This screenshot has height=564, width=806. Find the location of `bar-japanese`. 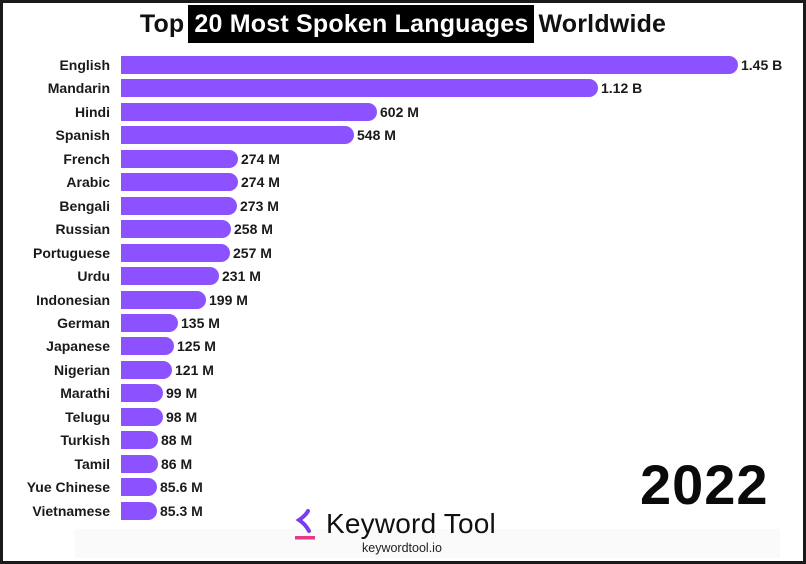

bar-japanese is located at coordinates (147, 346).